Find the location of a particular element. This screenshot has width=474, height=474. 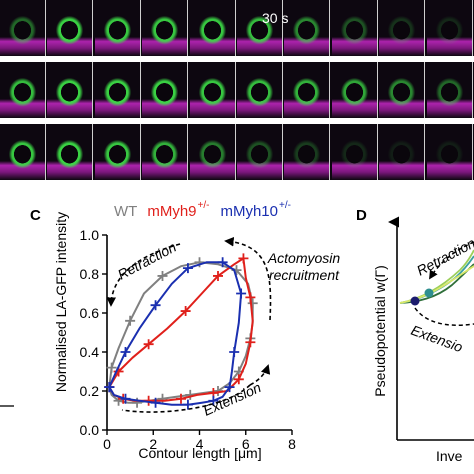

x-tick-label: 0 is located at coordinates (107, 444).